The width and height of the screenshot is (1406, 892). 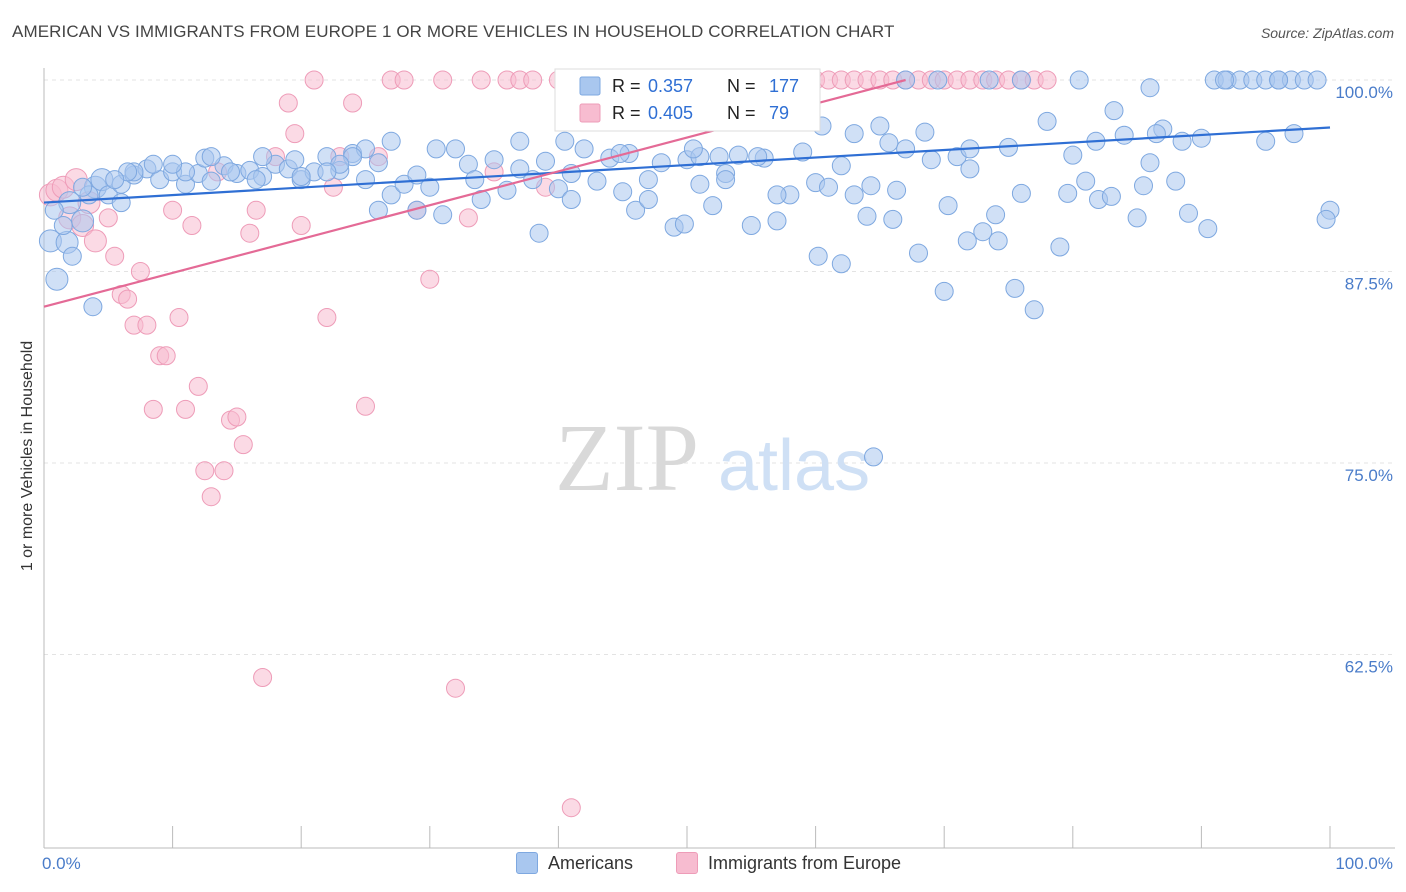 I want to click on legend-americans-n-value: 177, so click(x=784, y=86).